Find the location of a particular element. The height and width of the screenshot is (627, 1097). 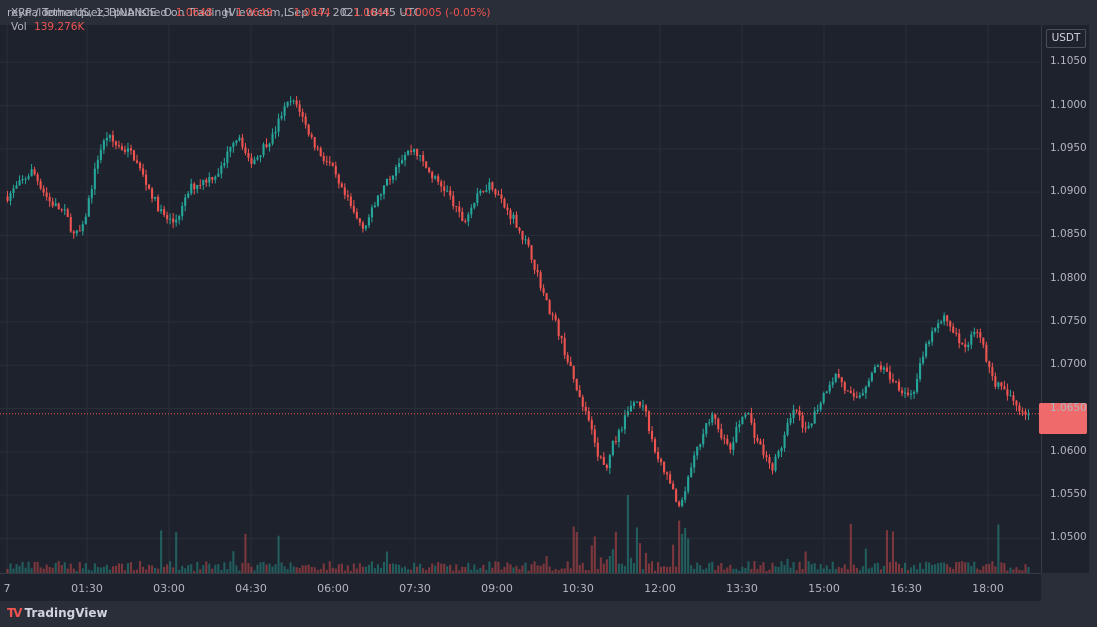

volume-label: Vol is located at coordinates (19, 27).